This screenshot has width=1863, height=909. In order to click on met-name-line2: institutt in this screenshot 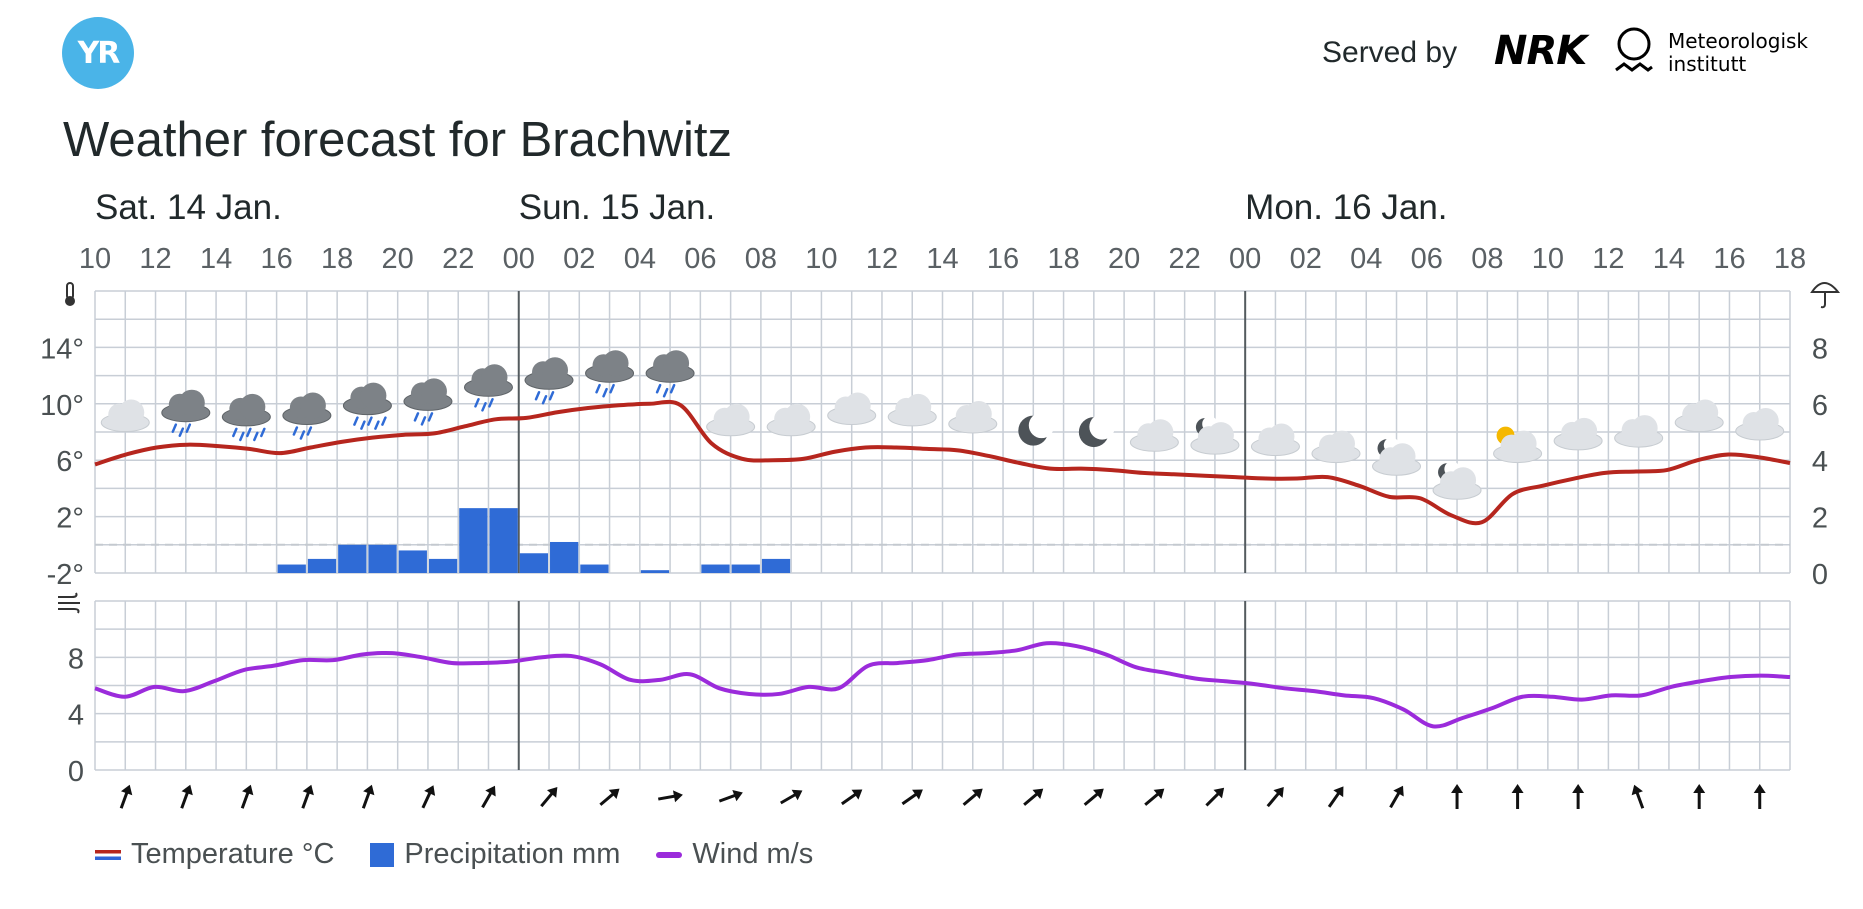, I will do `click(1707, 64)`.